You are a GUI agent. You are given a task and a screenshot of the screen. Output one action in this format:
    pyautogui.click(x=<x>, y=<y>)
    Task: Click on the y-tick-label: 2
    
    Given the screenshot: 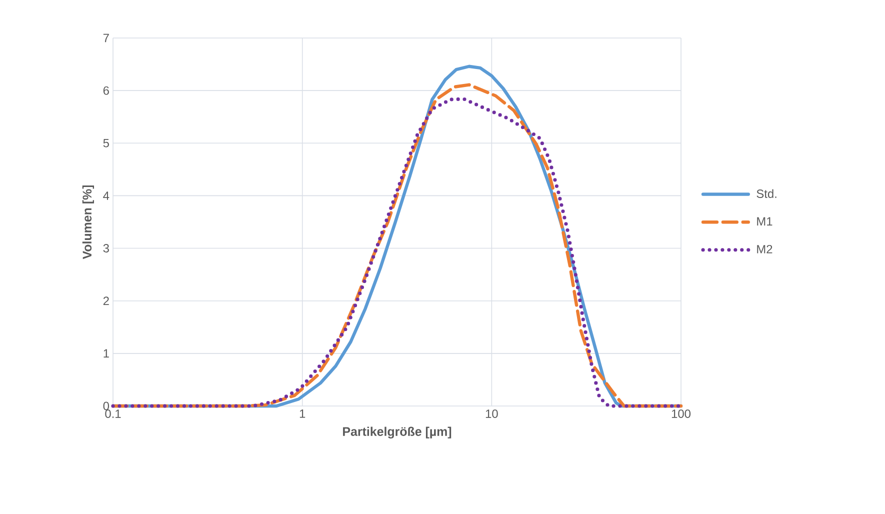 What is the action you would take?
    pyautogui.click(x=106, y=301)
    